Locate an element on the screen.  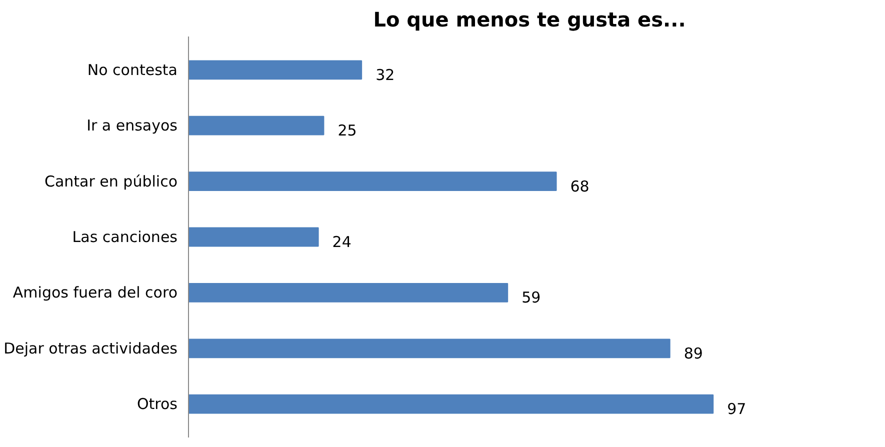
data-label: 97 is located at coordinates (736, 409).